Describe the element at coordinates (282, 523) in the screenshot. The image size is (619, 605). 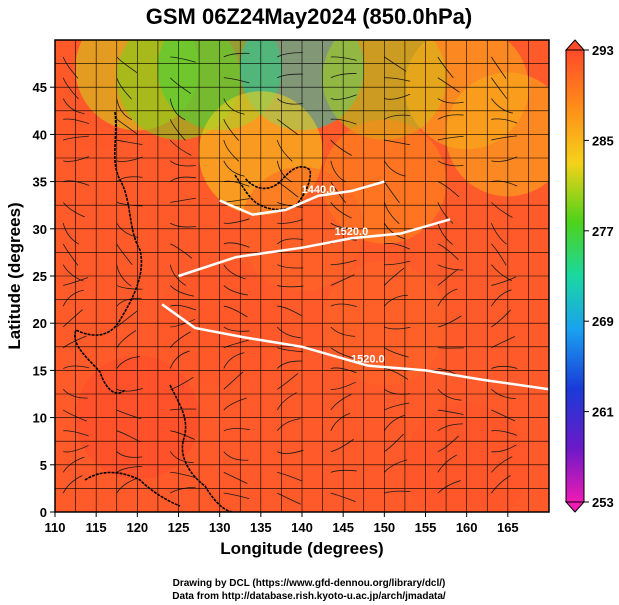
I see `x-axis-ticks: 110 115 120 125 130 135 140 145 150 155 160 165` at that location.